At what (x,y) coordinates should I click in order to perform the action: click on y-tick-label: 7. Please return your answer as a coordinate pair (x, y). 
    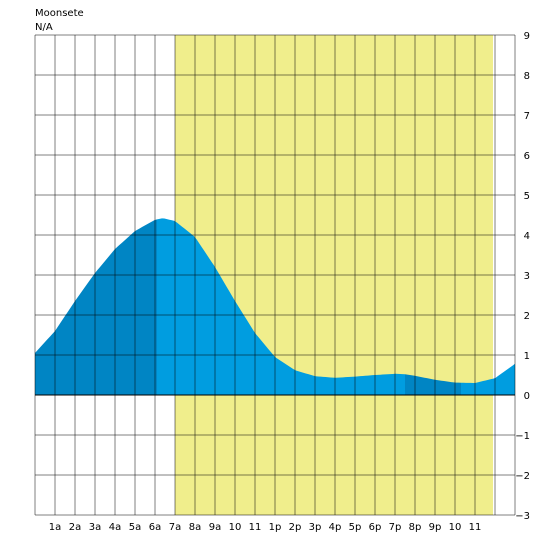
    Looking at the image, I should click on (527, 116).